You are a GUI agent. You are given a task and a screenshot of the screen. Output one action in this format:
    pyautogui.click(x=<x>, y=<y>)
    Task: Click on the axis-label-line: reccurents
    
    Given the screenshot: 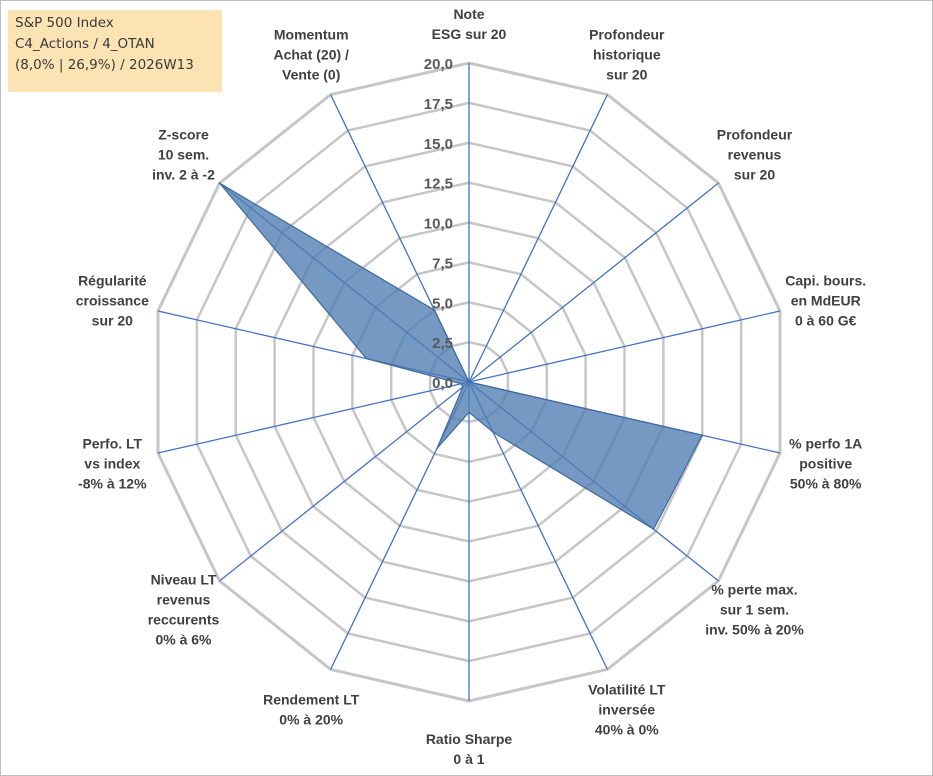 What is the action you would take?
    pyautogui.click(x=184, y=620)
    